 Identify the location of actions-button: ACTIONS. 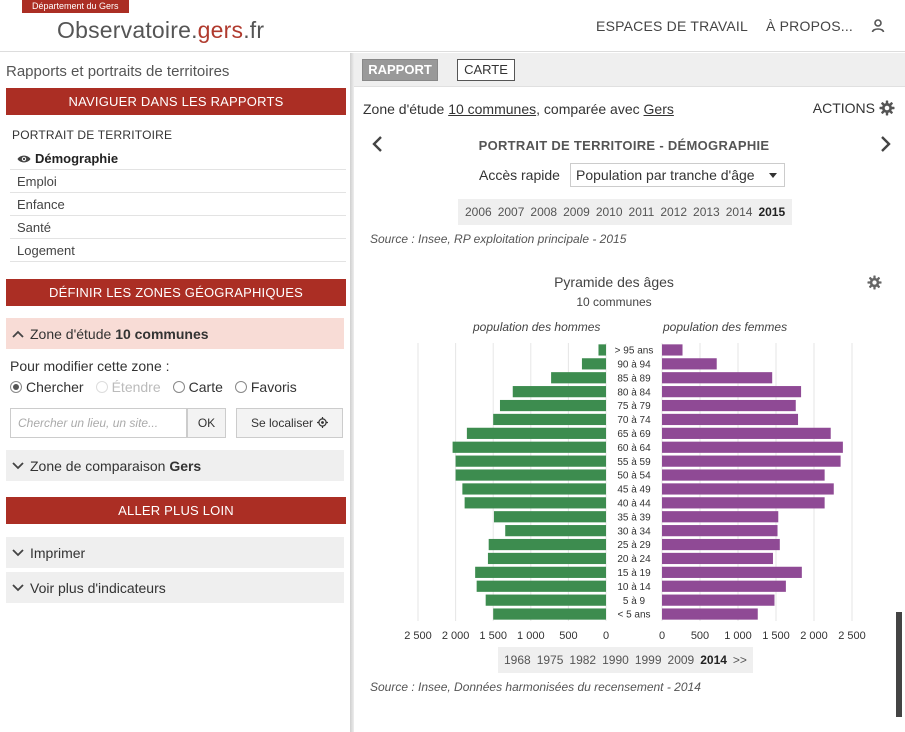
(854, 108).